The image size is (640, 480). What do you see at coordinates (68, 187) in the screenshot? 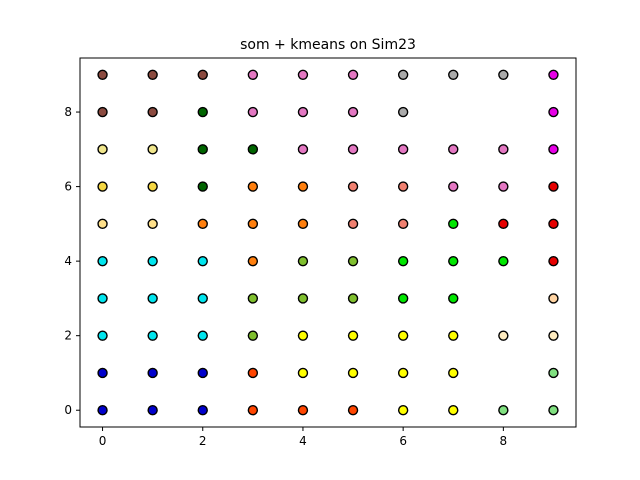
I see `y-tick-label-6: 6` at bounding box center [68, 187].